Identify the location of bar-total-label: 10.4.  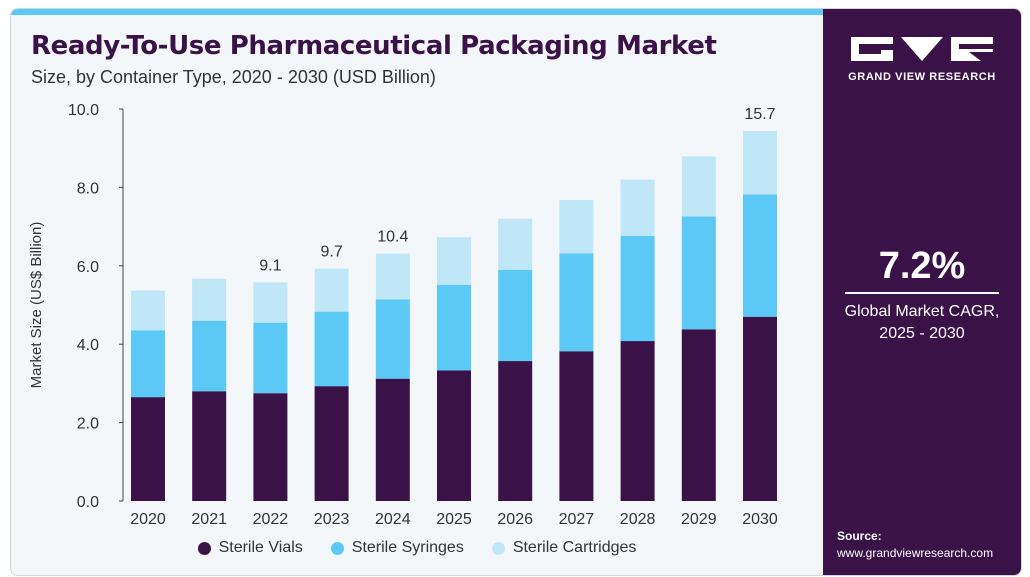
(392, 237).